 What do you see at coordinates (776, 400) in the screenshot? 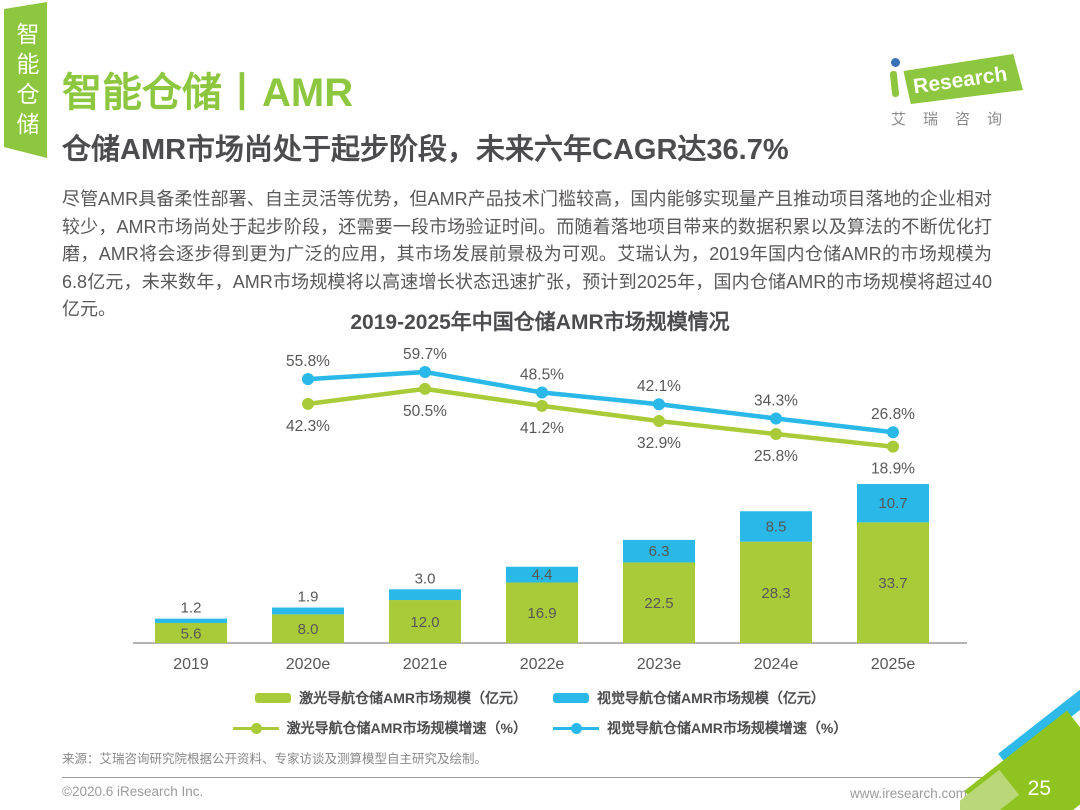
I see `svg-text: 34.3%` at bounding box center [776, 400].